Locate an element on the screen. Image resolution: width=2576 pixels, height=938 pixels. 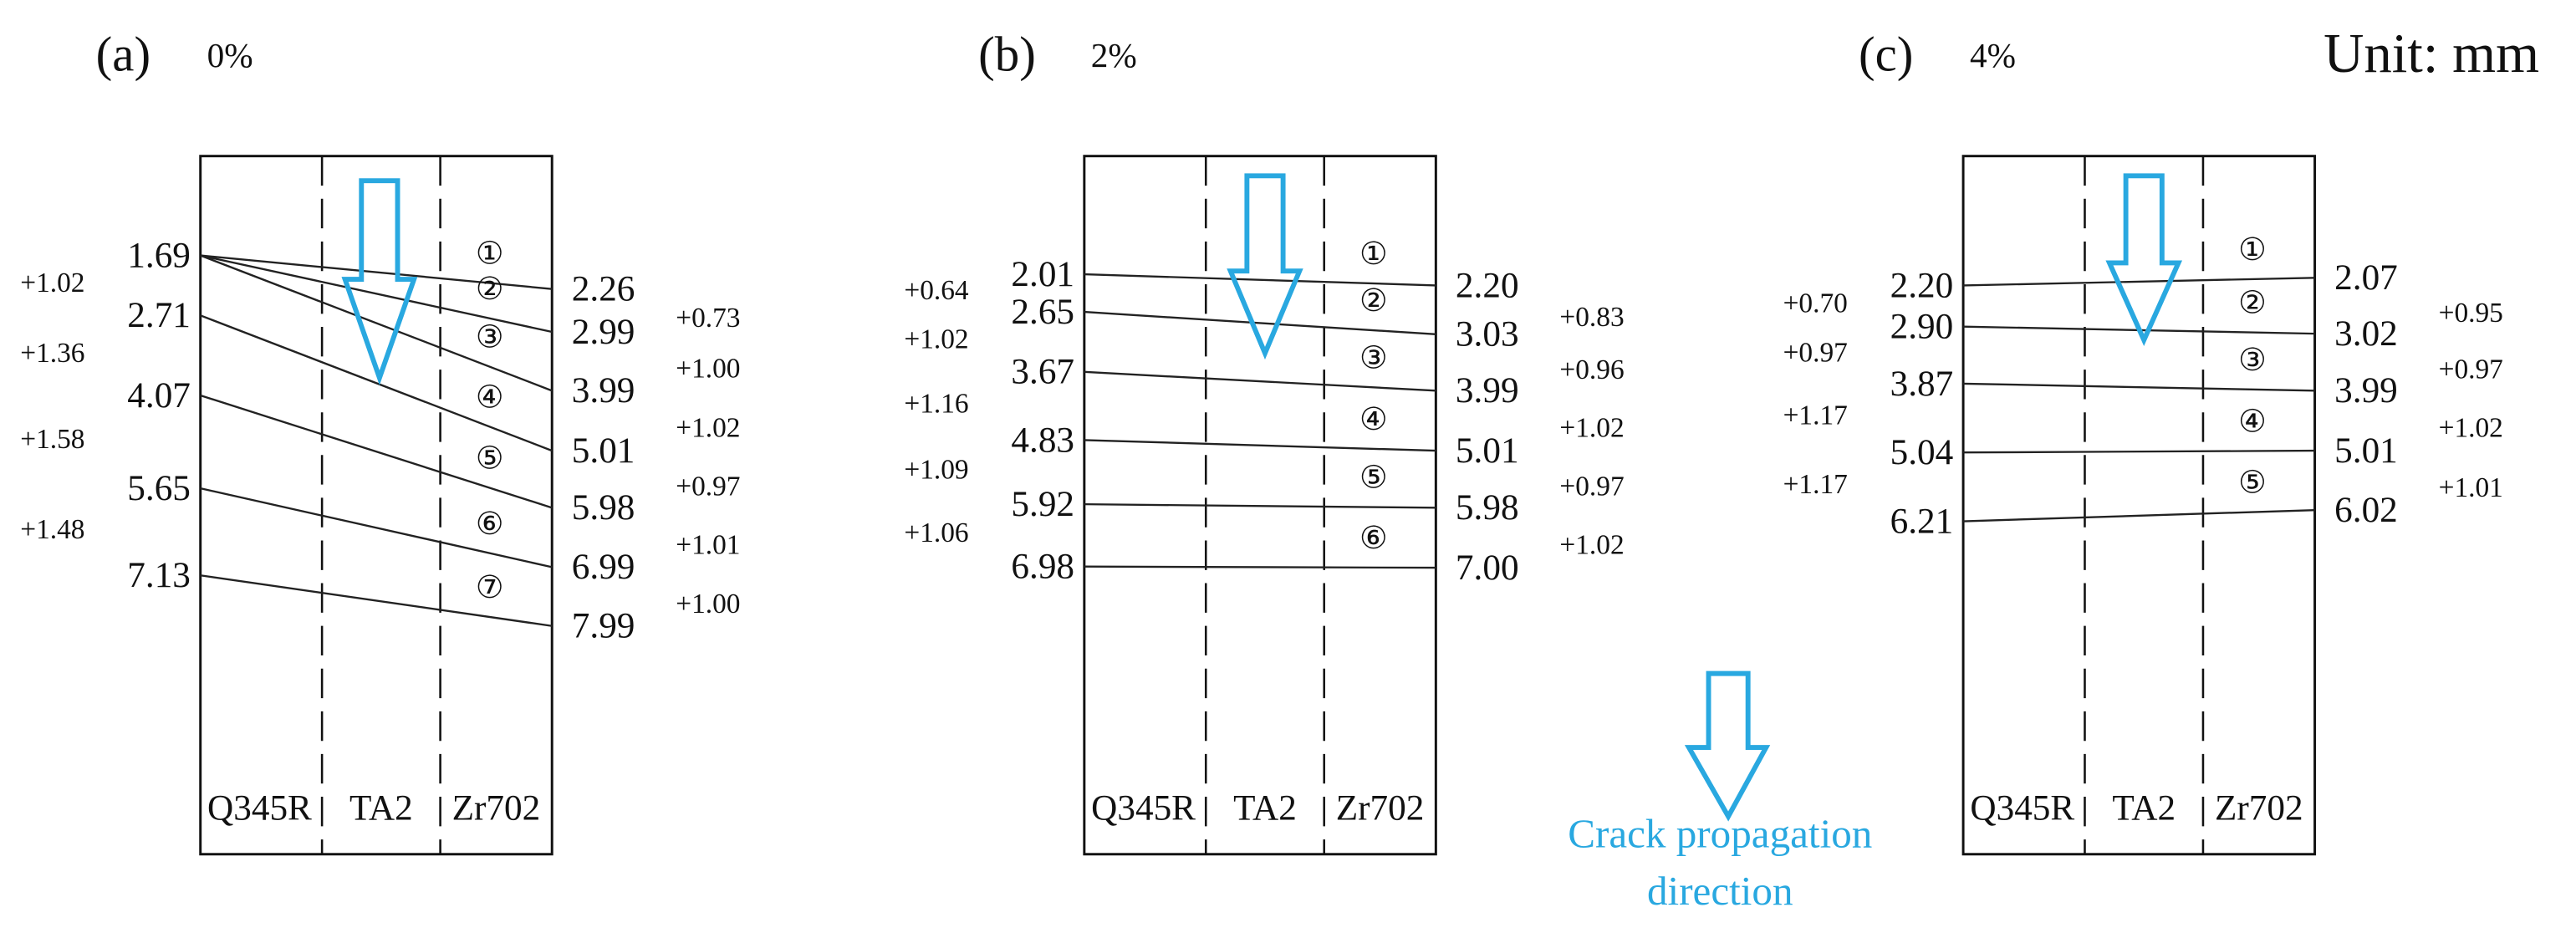
right-value: 3.02 is located at coordinates (2366, 334).